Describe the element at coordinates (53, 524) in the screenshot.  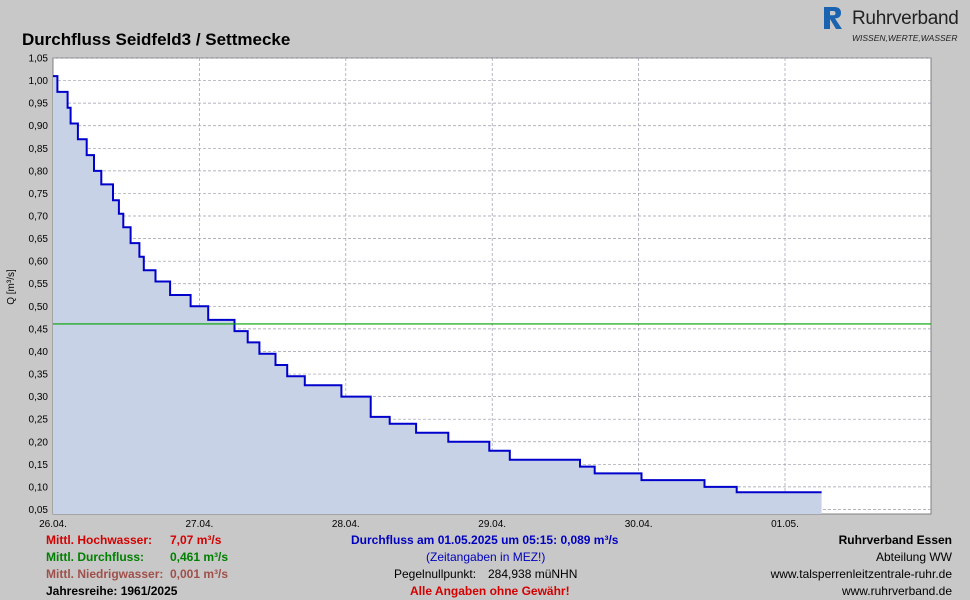
I see `x-tick-label: 26.04.` at that location.